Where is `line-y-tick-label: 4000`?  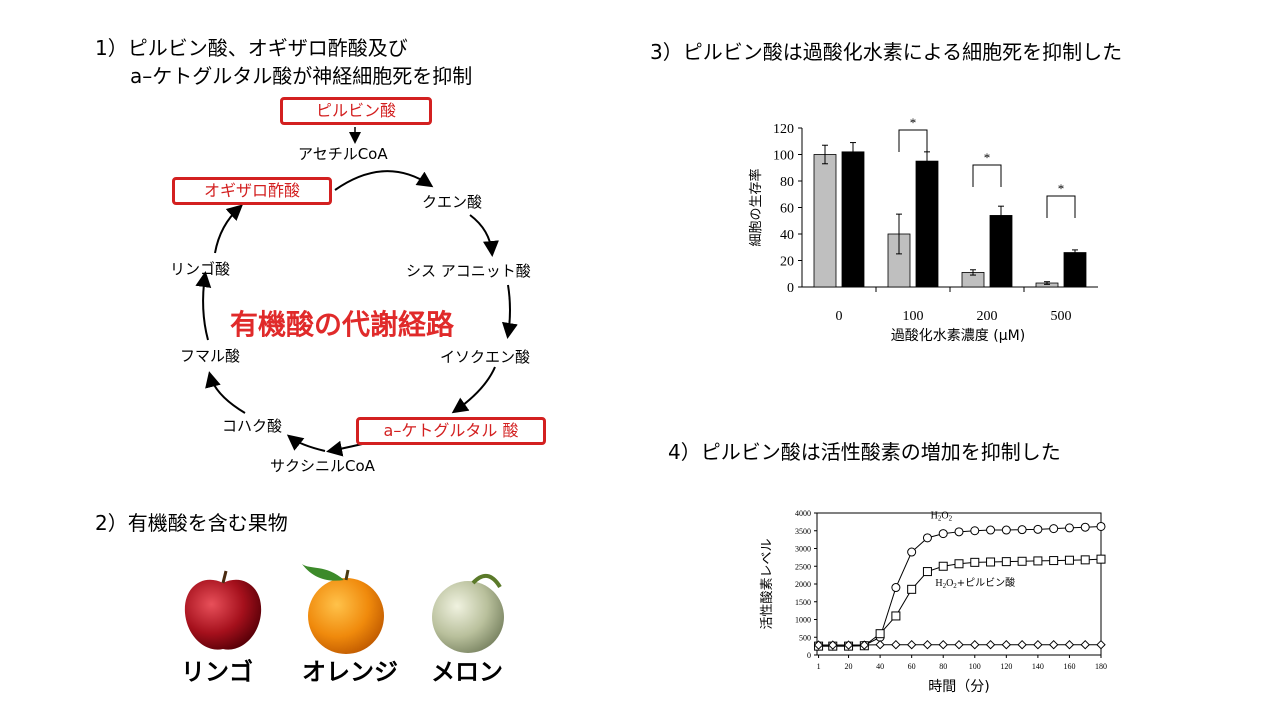 line-y-tick-label: 4000 is located at coordinates (803, 513).